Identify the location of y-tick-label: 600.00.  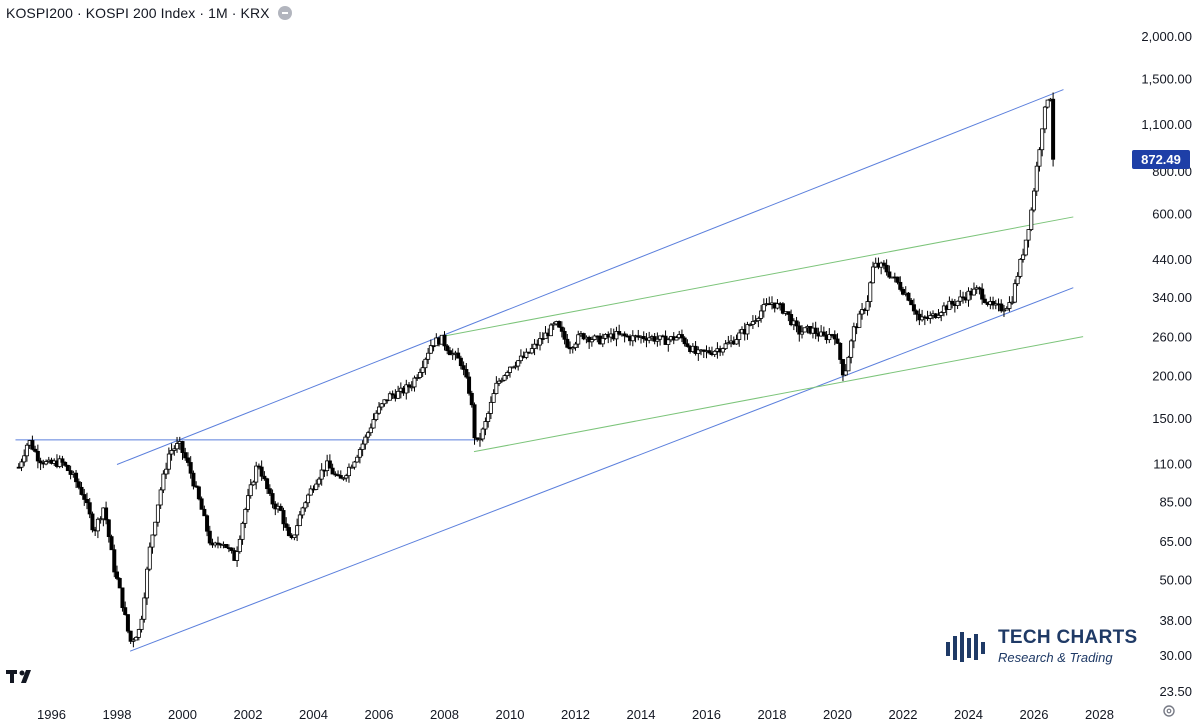
(1172, 213).